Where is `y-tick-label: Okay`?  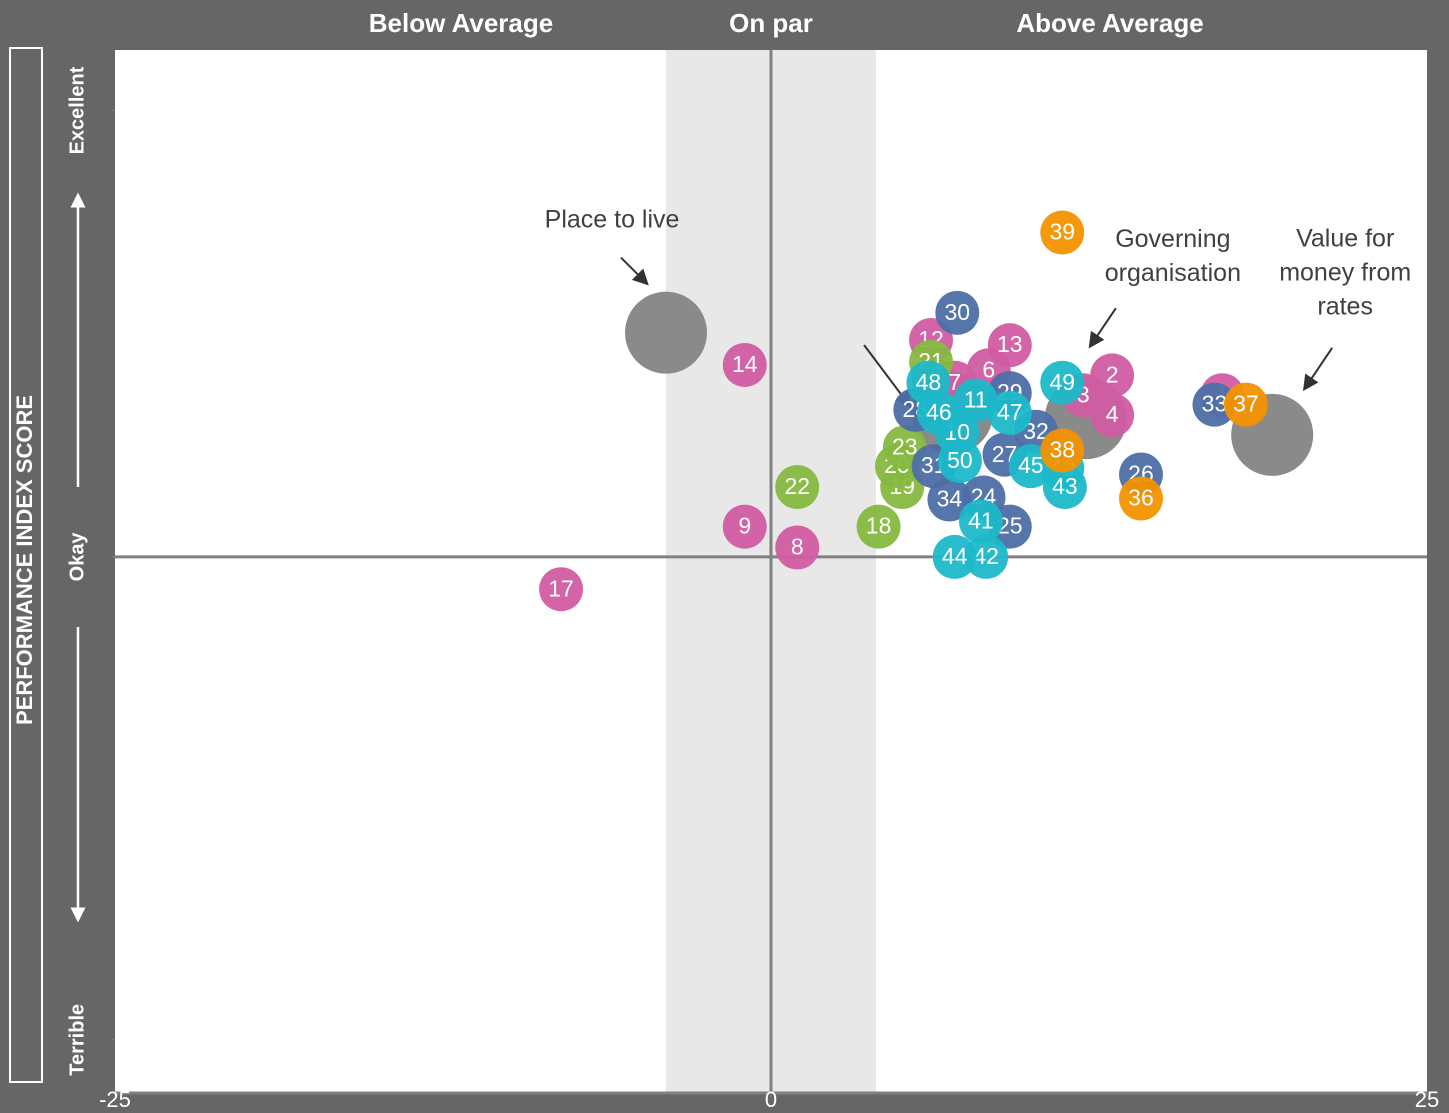 y-tick-label: Okay is located at coordinates (77, 557).